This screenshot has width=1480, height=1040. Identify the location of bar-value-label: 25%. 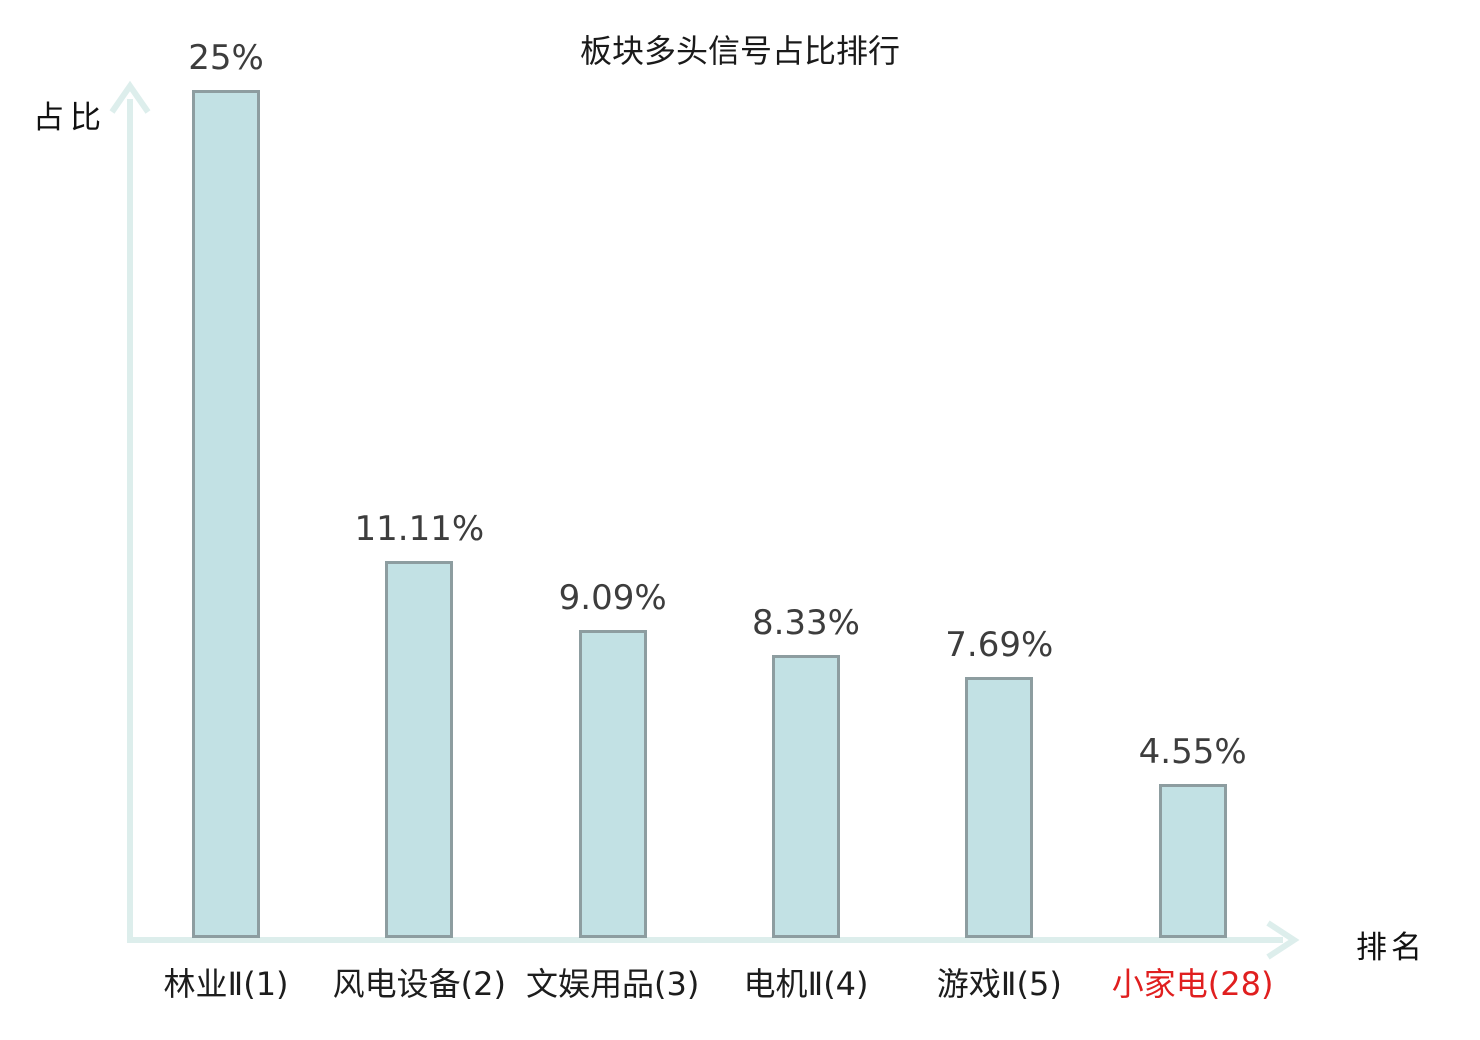
(226, 58).